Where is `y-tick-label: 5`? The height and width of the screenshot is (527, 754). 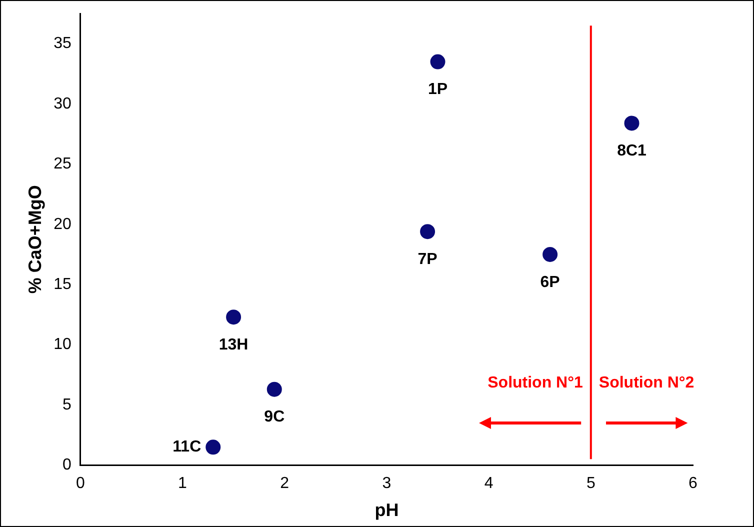 y-tick-label: 5 is located at coordinates (67, 405).